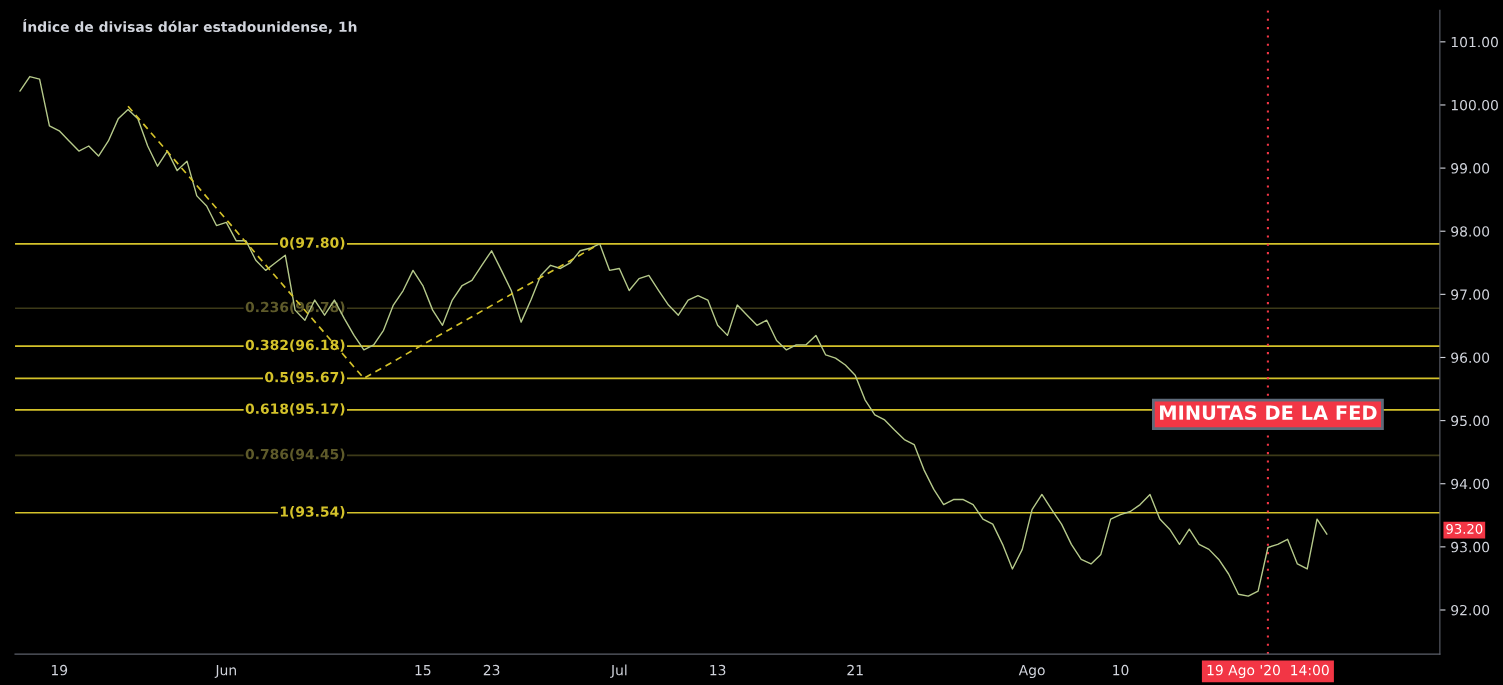 The height and width of the screenshot is (685, 1503). What do you see at coordinates (312, 243) in the screenshot?
I see `ref-line-label: 0(97.80)` at bounding box center [312, 243].